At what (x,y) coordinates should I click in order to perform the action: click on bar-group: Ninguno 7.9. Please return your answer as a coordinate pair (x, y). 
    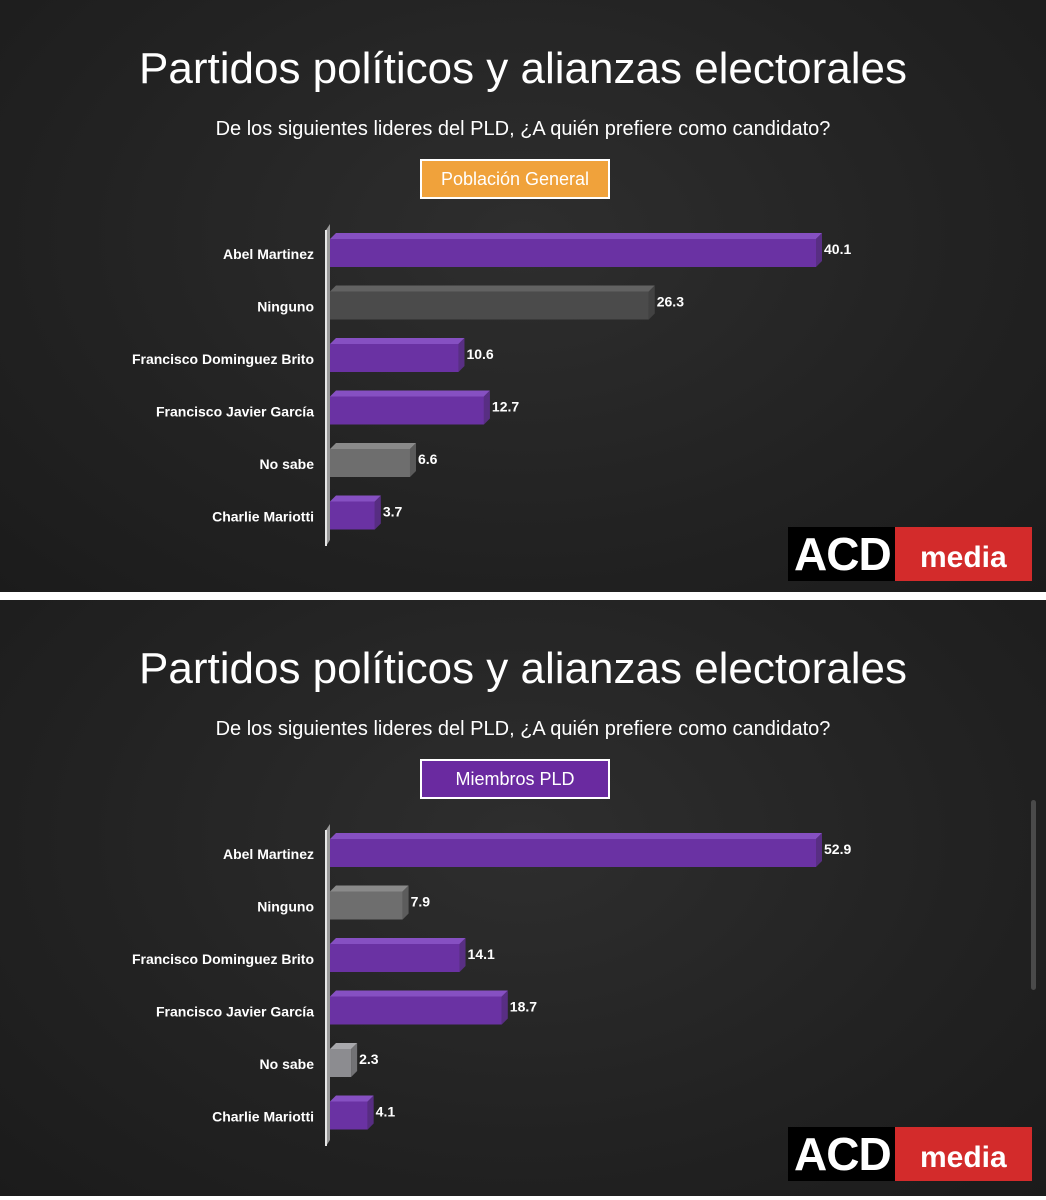
    Looking at the image, I should click on (344, 902).